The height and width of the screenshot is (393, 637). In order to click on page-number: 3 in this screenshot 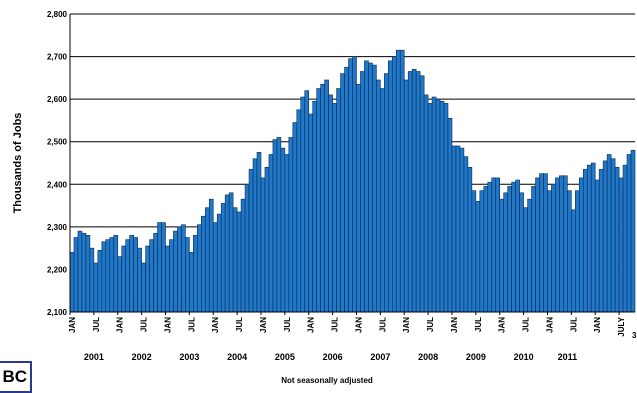, I will do `click(634, 335)`.